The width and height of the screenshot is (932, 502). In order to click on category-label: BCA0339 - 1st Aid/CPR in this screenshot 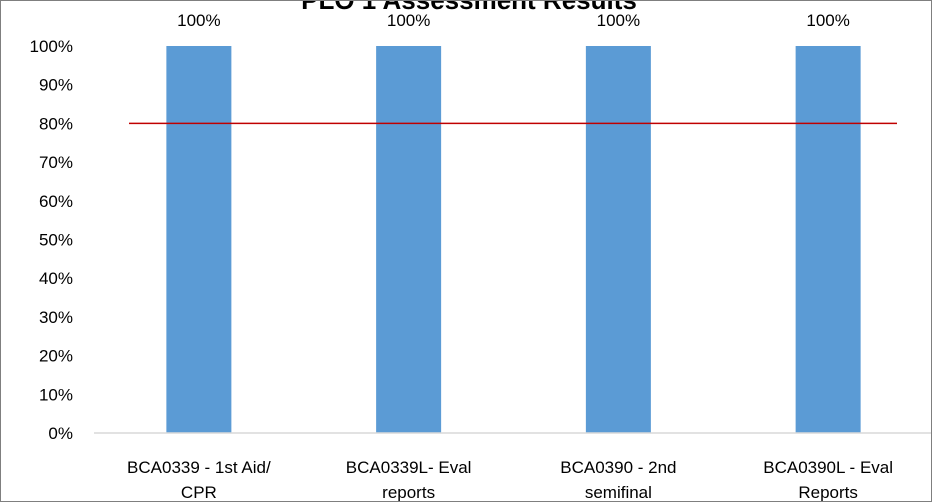, I will do `click(199, 479)`.